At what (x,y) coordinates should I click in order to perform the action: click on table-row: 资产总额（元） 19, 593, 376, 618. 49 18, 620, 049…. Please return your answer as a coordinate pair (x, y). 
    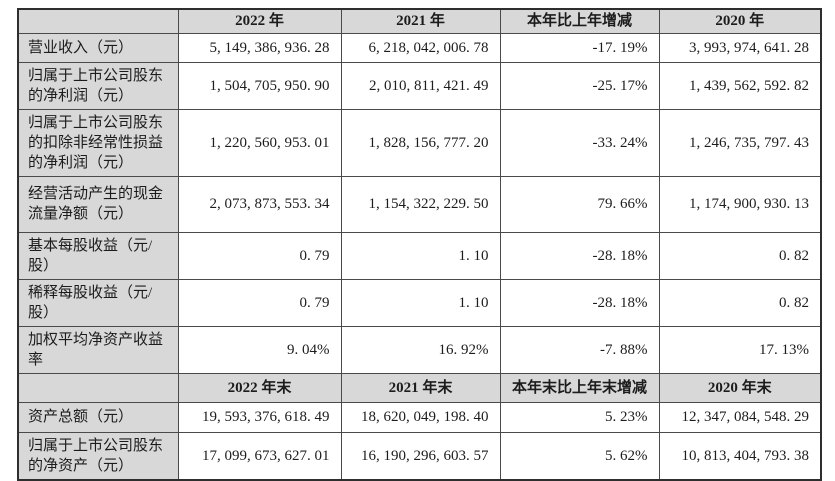
    Looking at the image, I should click on (419, 417).